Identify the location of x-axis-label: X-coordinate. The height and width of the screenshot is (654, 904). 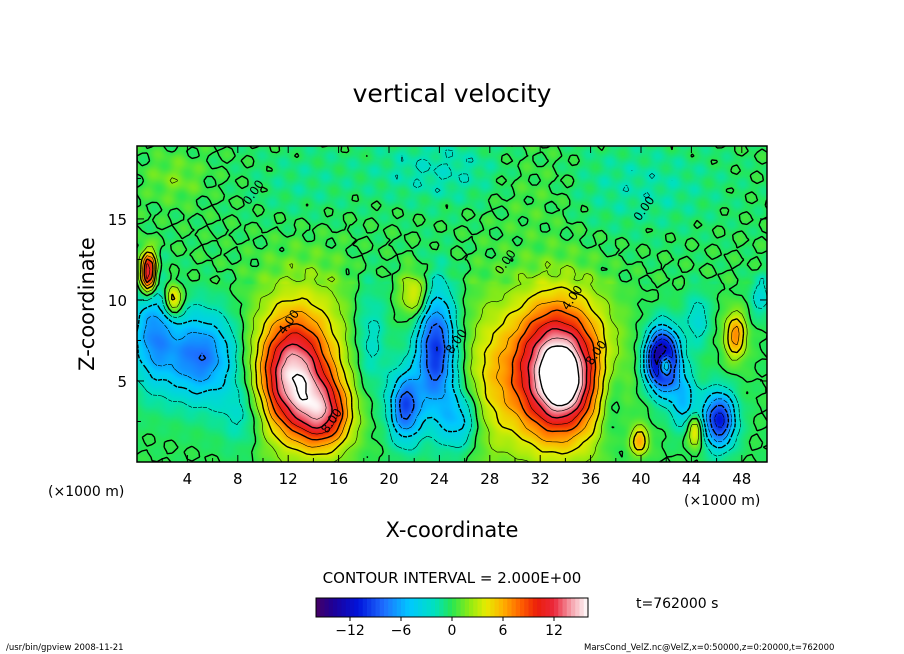
(452, 530).